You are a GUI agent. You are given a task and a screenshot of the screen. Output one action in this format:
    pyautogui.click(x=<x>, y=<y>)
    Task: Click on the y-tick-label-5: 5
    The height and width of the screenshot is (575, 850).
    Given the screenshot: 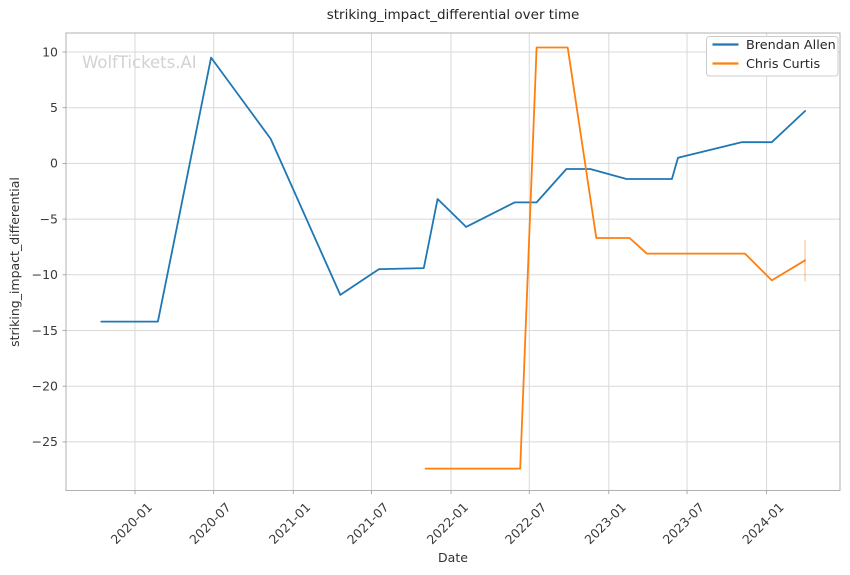 What is the action you would take?
    pyautogui.click(x=54, y=107)
    